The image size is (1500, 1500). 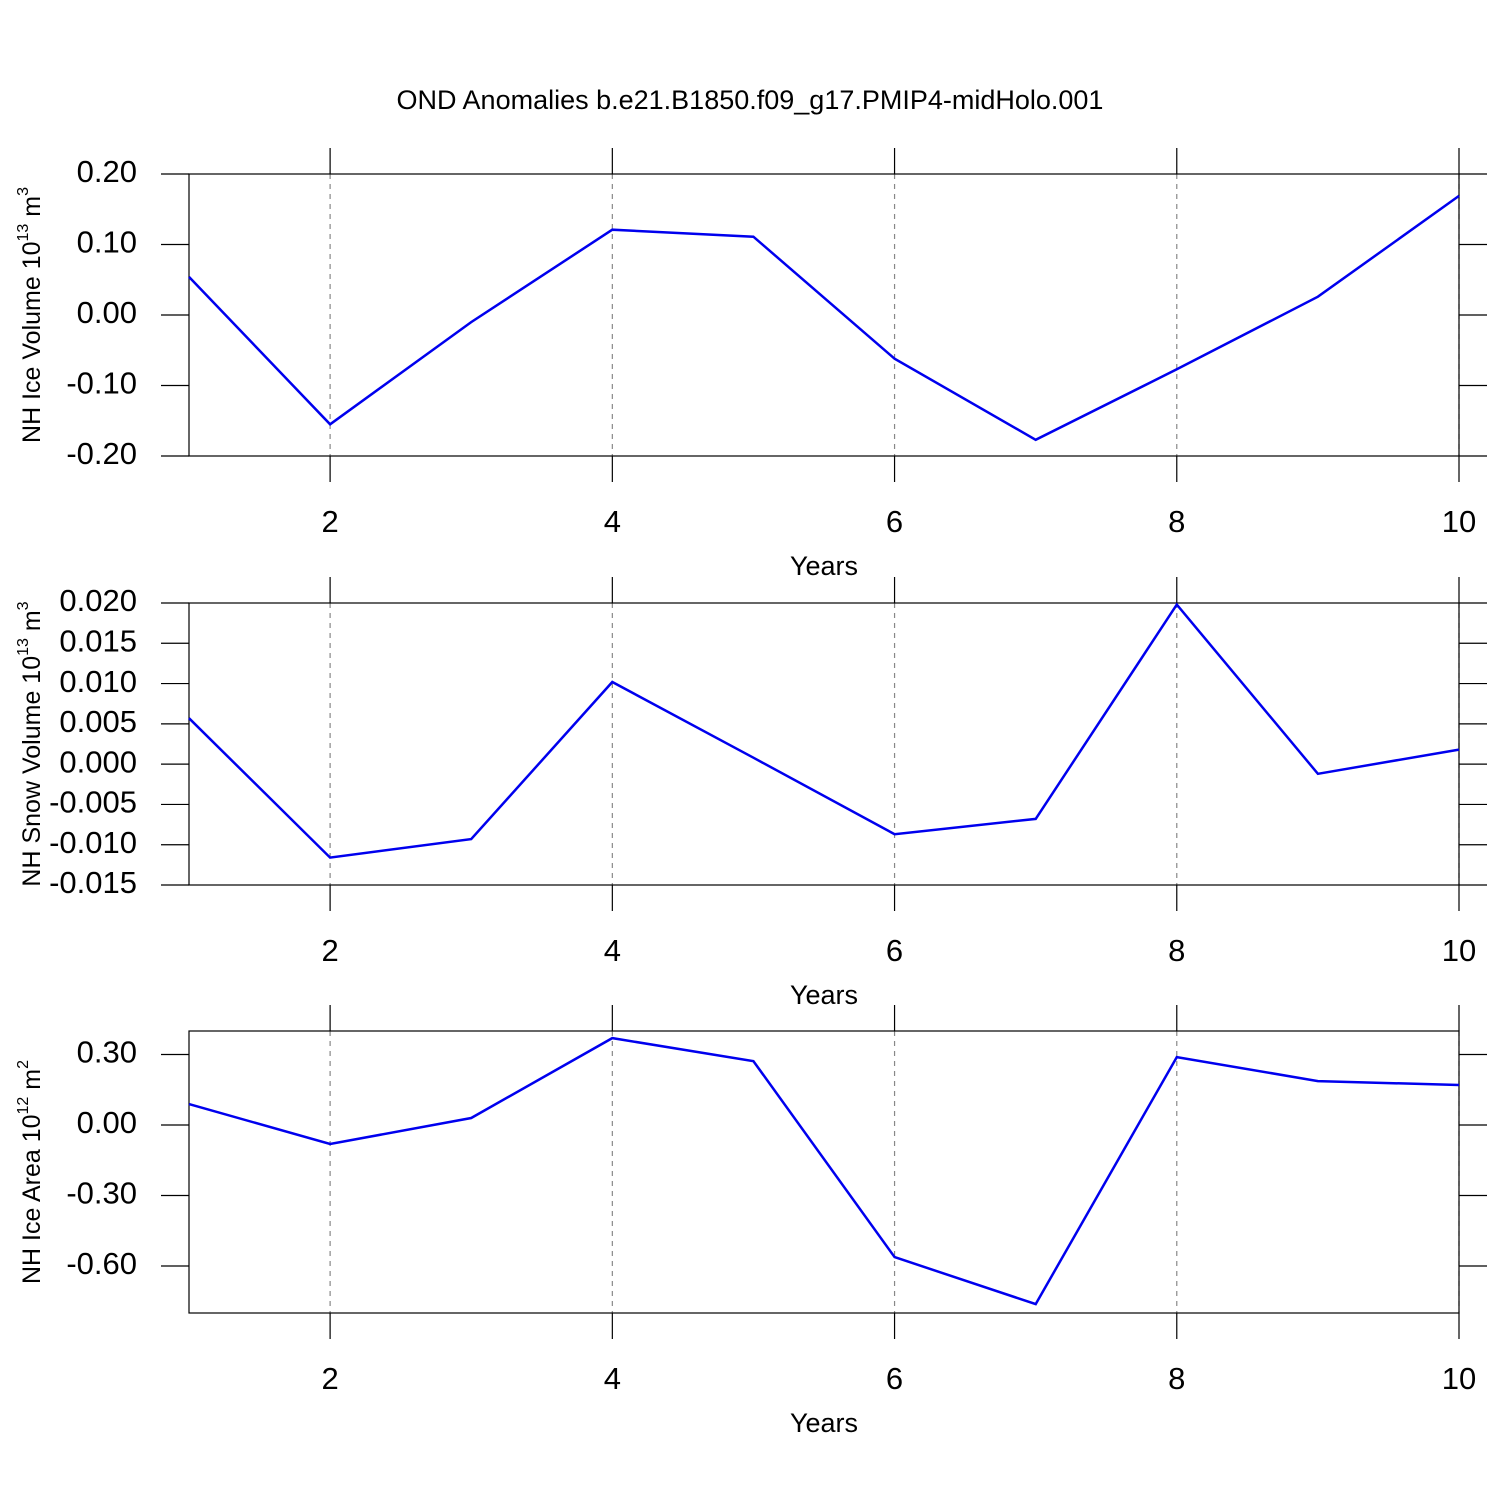 What do you see at coordinates (93, 802) in the screenshot?
I see `y-tick-label: -0.005` at bounding box center [93, 802].